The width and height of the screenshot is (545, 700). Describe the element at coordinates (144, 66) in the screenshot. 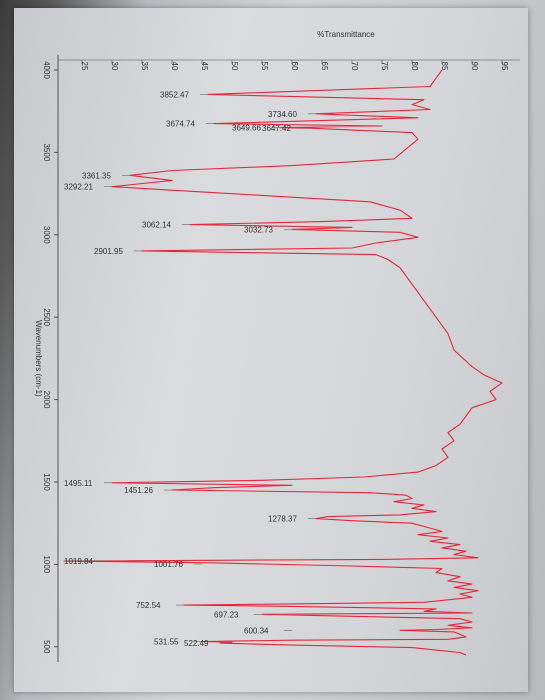

I see `y-tick-label: 35` at that location.